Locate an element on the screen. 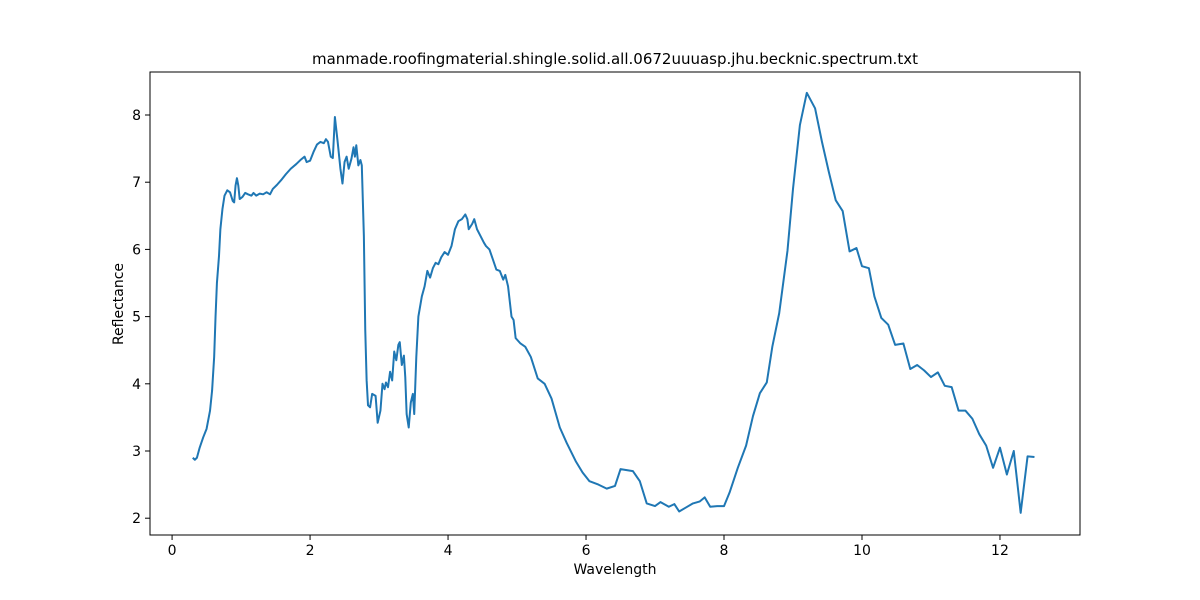  y-tick-label: 8 is located at coordinates (136, 116).